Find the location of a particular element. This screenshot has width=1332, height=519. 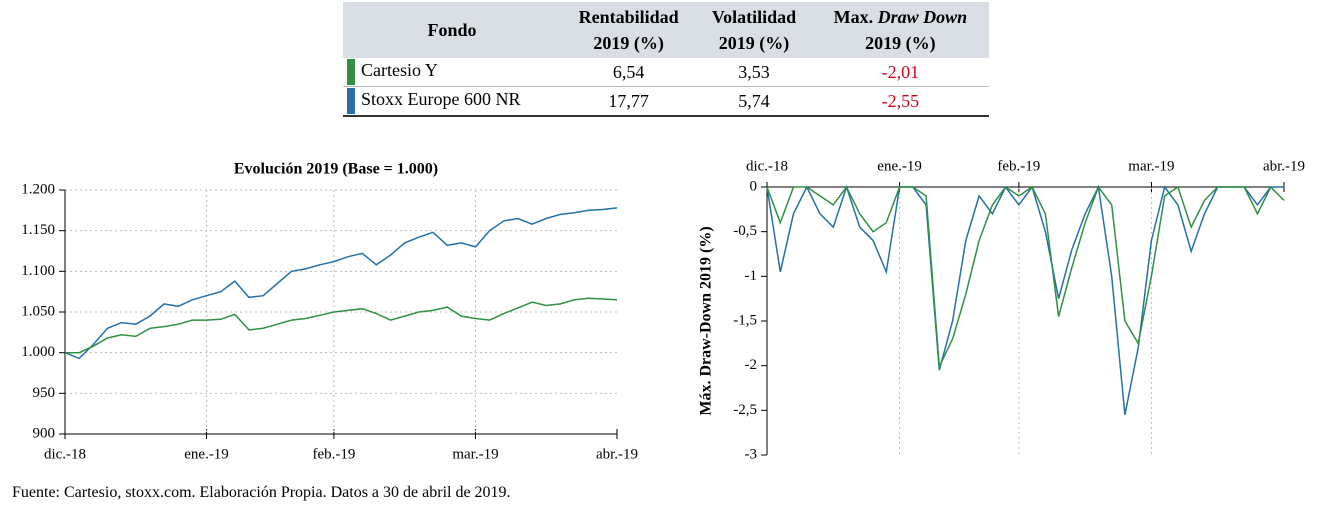

y-tick-label: 1.100 is located at coordinates (38, 271).